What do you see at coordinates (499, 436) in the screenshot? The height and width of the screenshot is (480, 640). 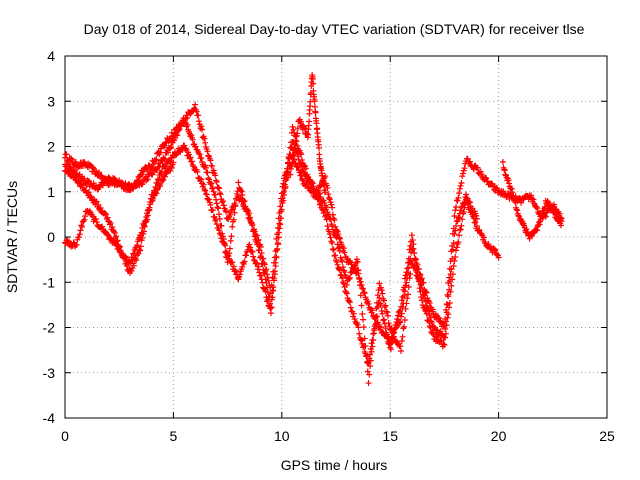 I see `x-tick-label: 20` at bounding box center [499, 436].